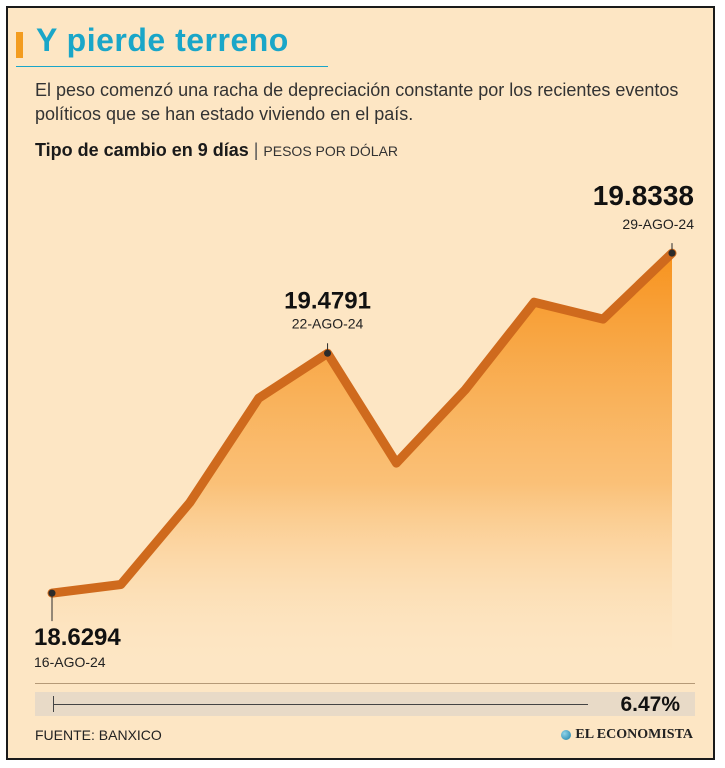 The height and width of the screenshot is (768, 725). Describe the element at coordinates (19, 45) in the screenshot. I see `title-accent-bar` at that location.